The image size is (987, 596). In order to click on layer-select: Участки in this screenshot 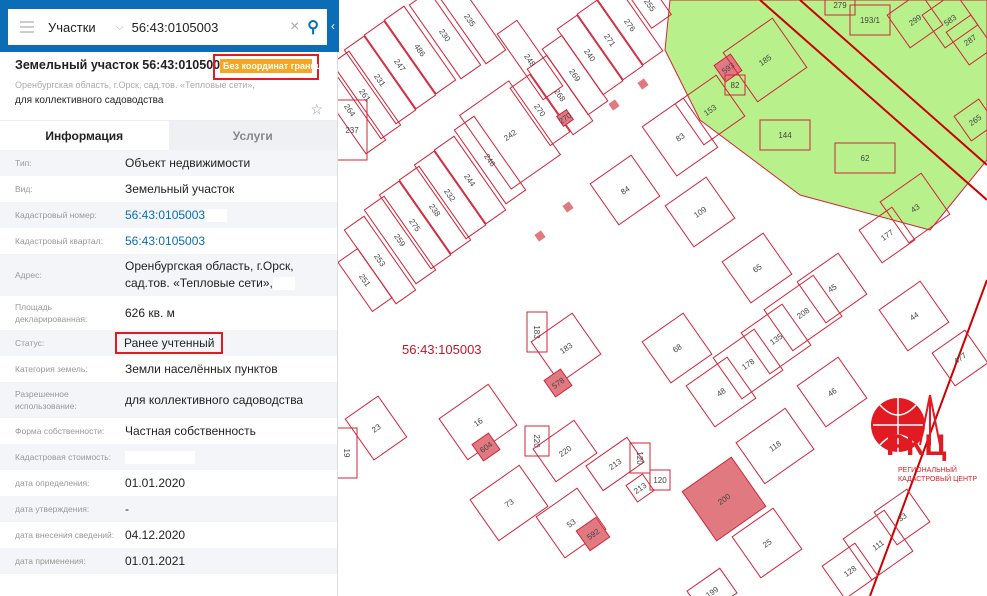, I will do `click(72, 27)`.